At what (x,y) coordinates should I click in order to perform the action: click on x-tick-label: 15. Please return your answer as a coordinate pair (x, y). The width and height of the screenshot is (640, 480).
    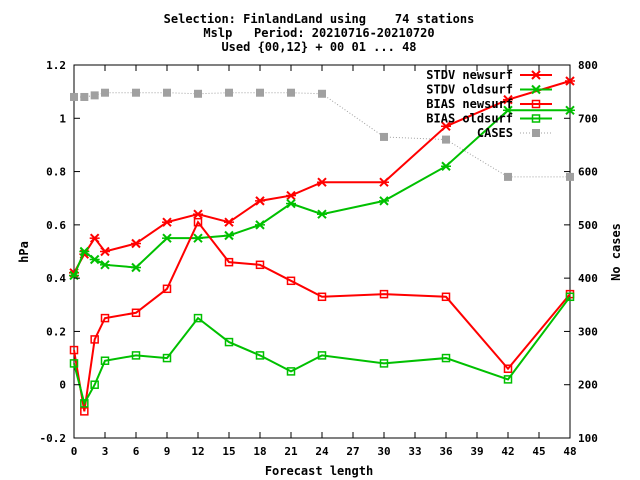
    Looking at the image, I should click on (228, 451).